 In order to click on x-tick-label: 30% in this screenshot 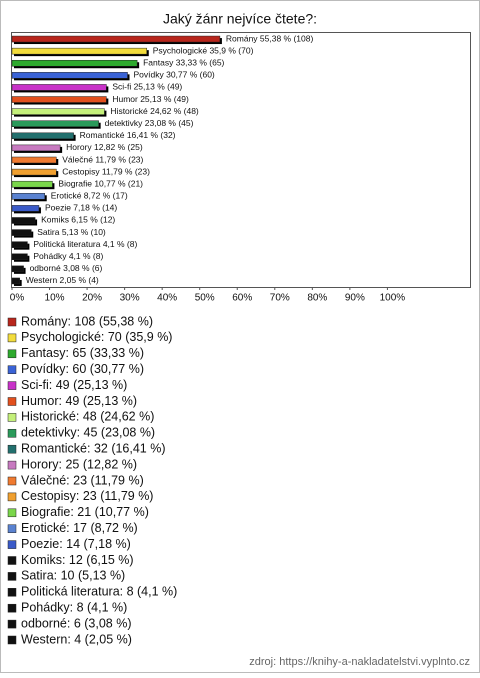, I will do `click(130, 298)`.